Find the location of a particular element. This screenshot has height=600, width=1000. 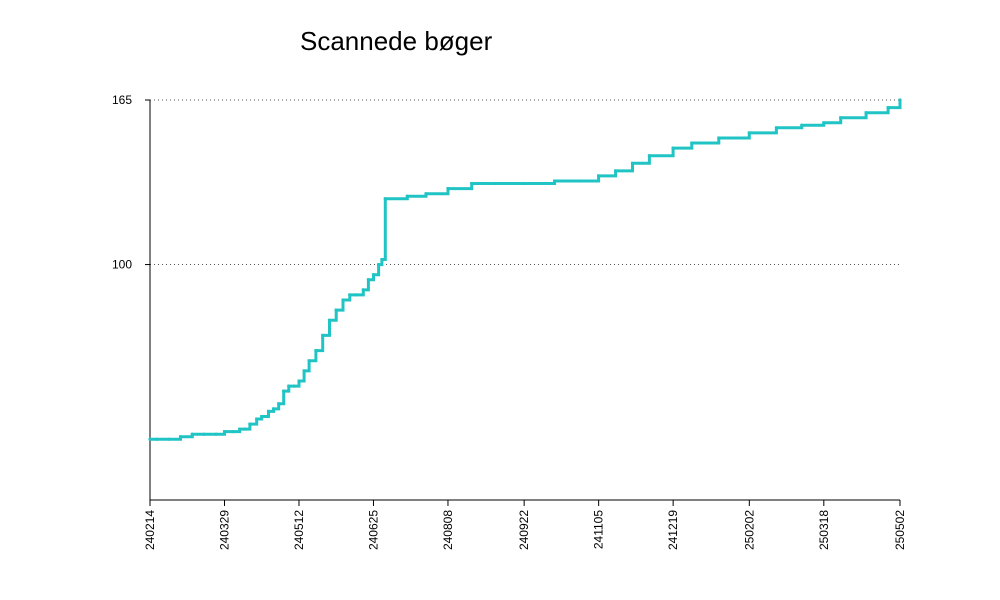

x-tick-label-241105: 241105 is located at coordinates (599, 529).